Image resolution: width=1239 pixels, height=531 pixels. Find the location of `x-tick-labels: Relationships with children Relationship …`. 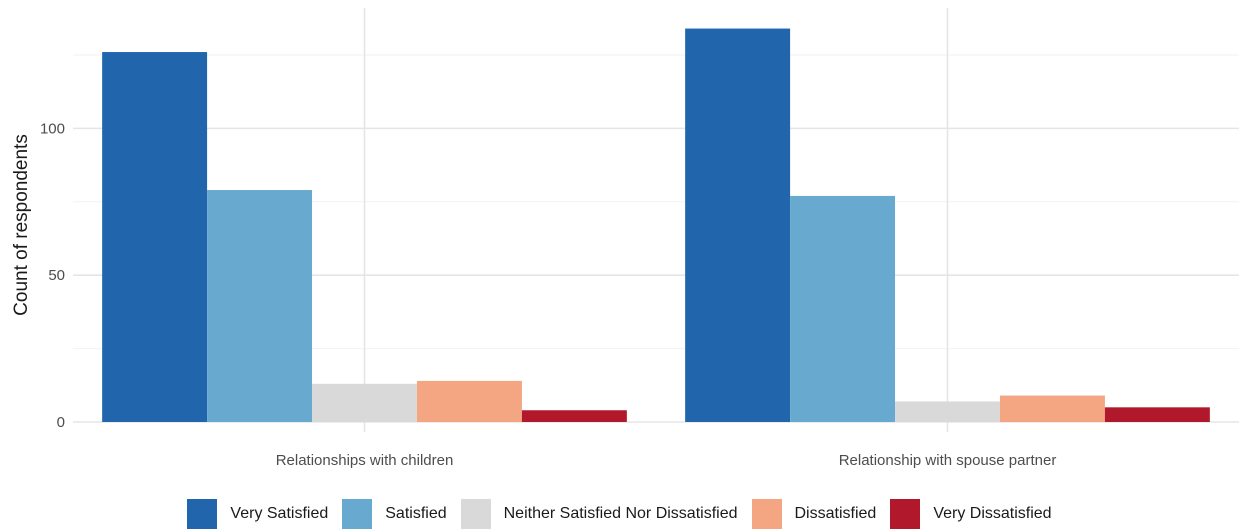

x-tick-labels: Relationships with children Relationship … is located at coordinates (666, 460).